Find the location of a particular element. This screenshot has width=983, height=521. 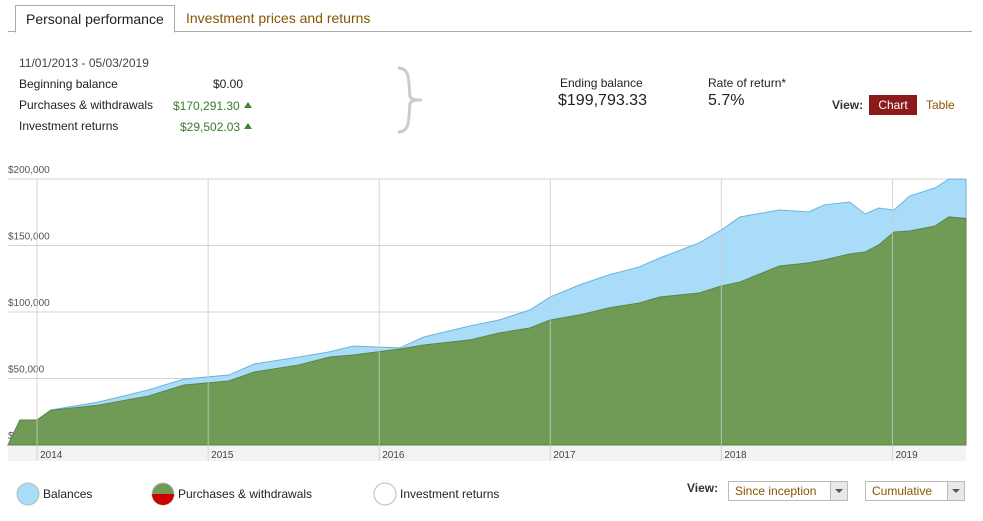

axis-band is located at coordinates (487, 453).